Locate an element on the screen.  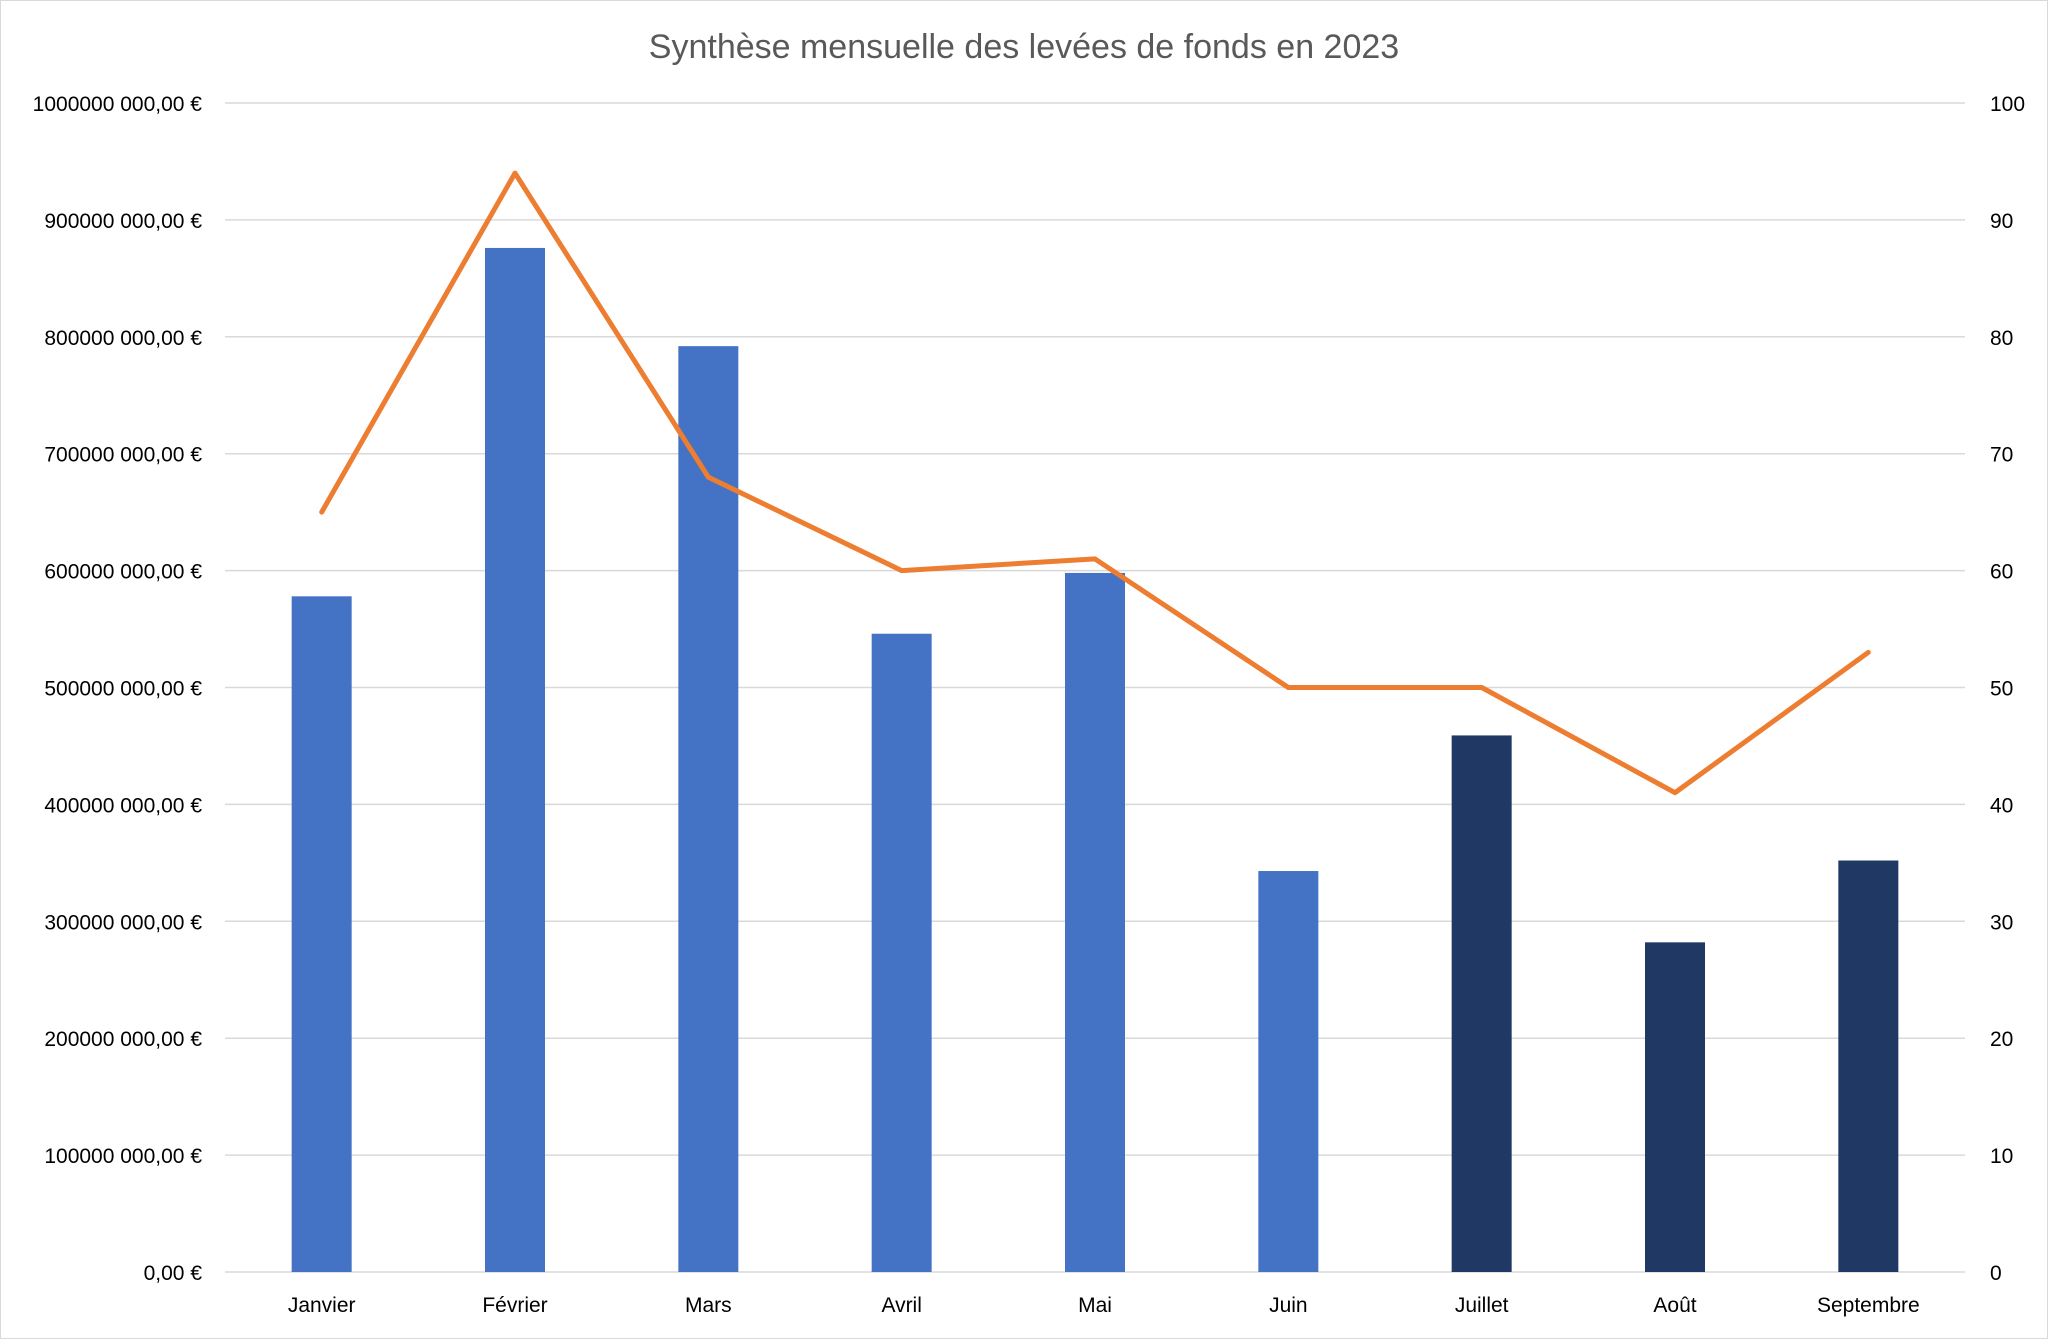
y-left-tick-label: 800000 000,00 € is located at coordinates (123, 338).